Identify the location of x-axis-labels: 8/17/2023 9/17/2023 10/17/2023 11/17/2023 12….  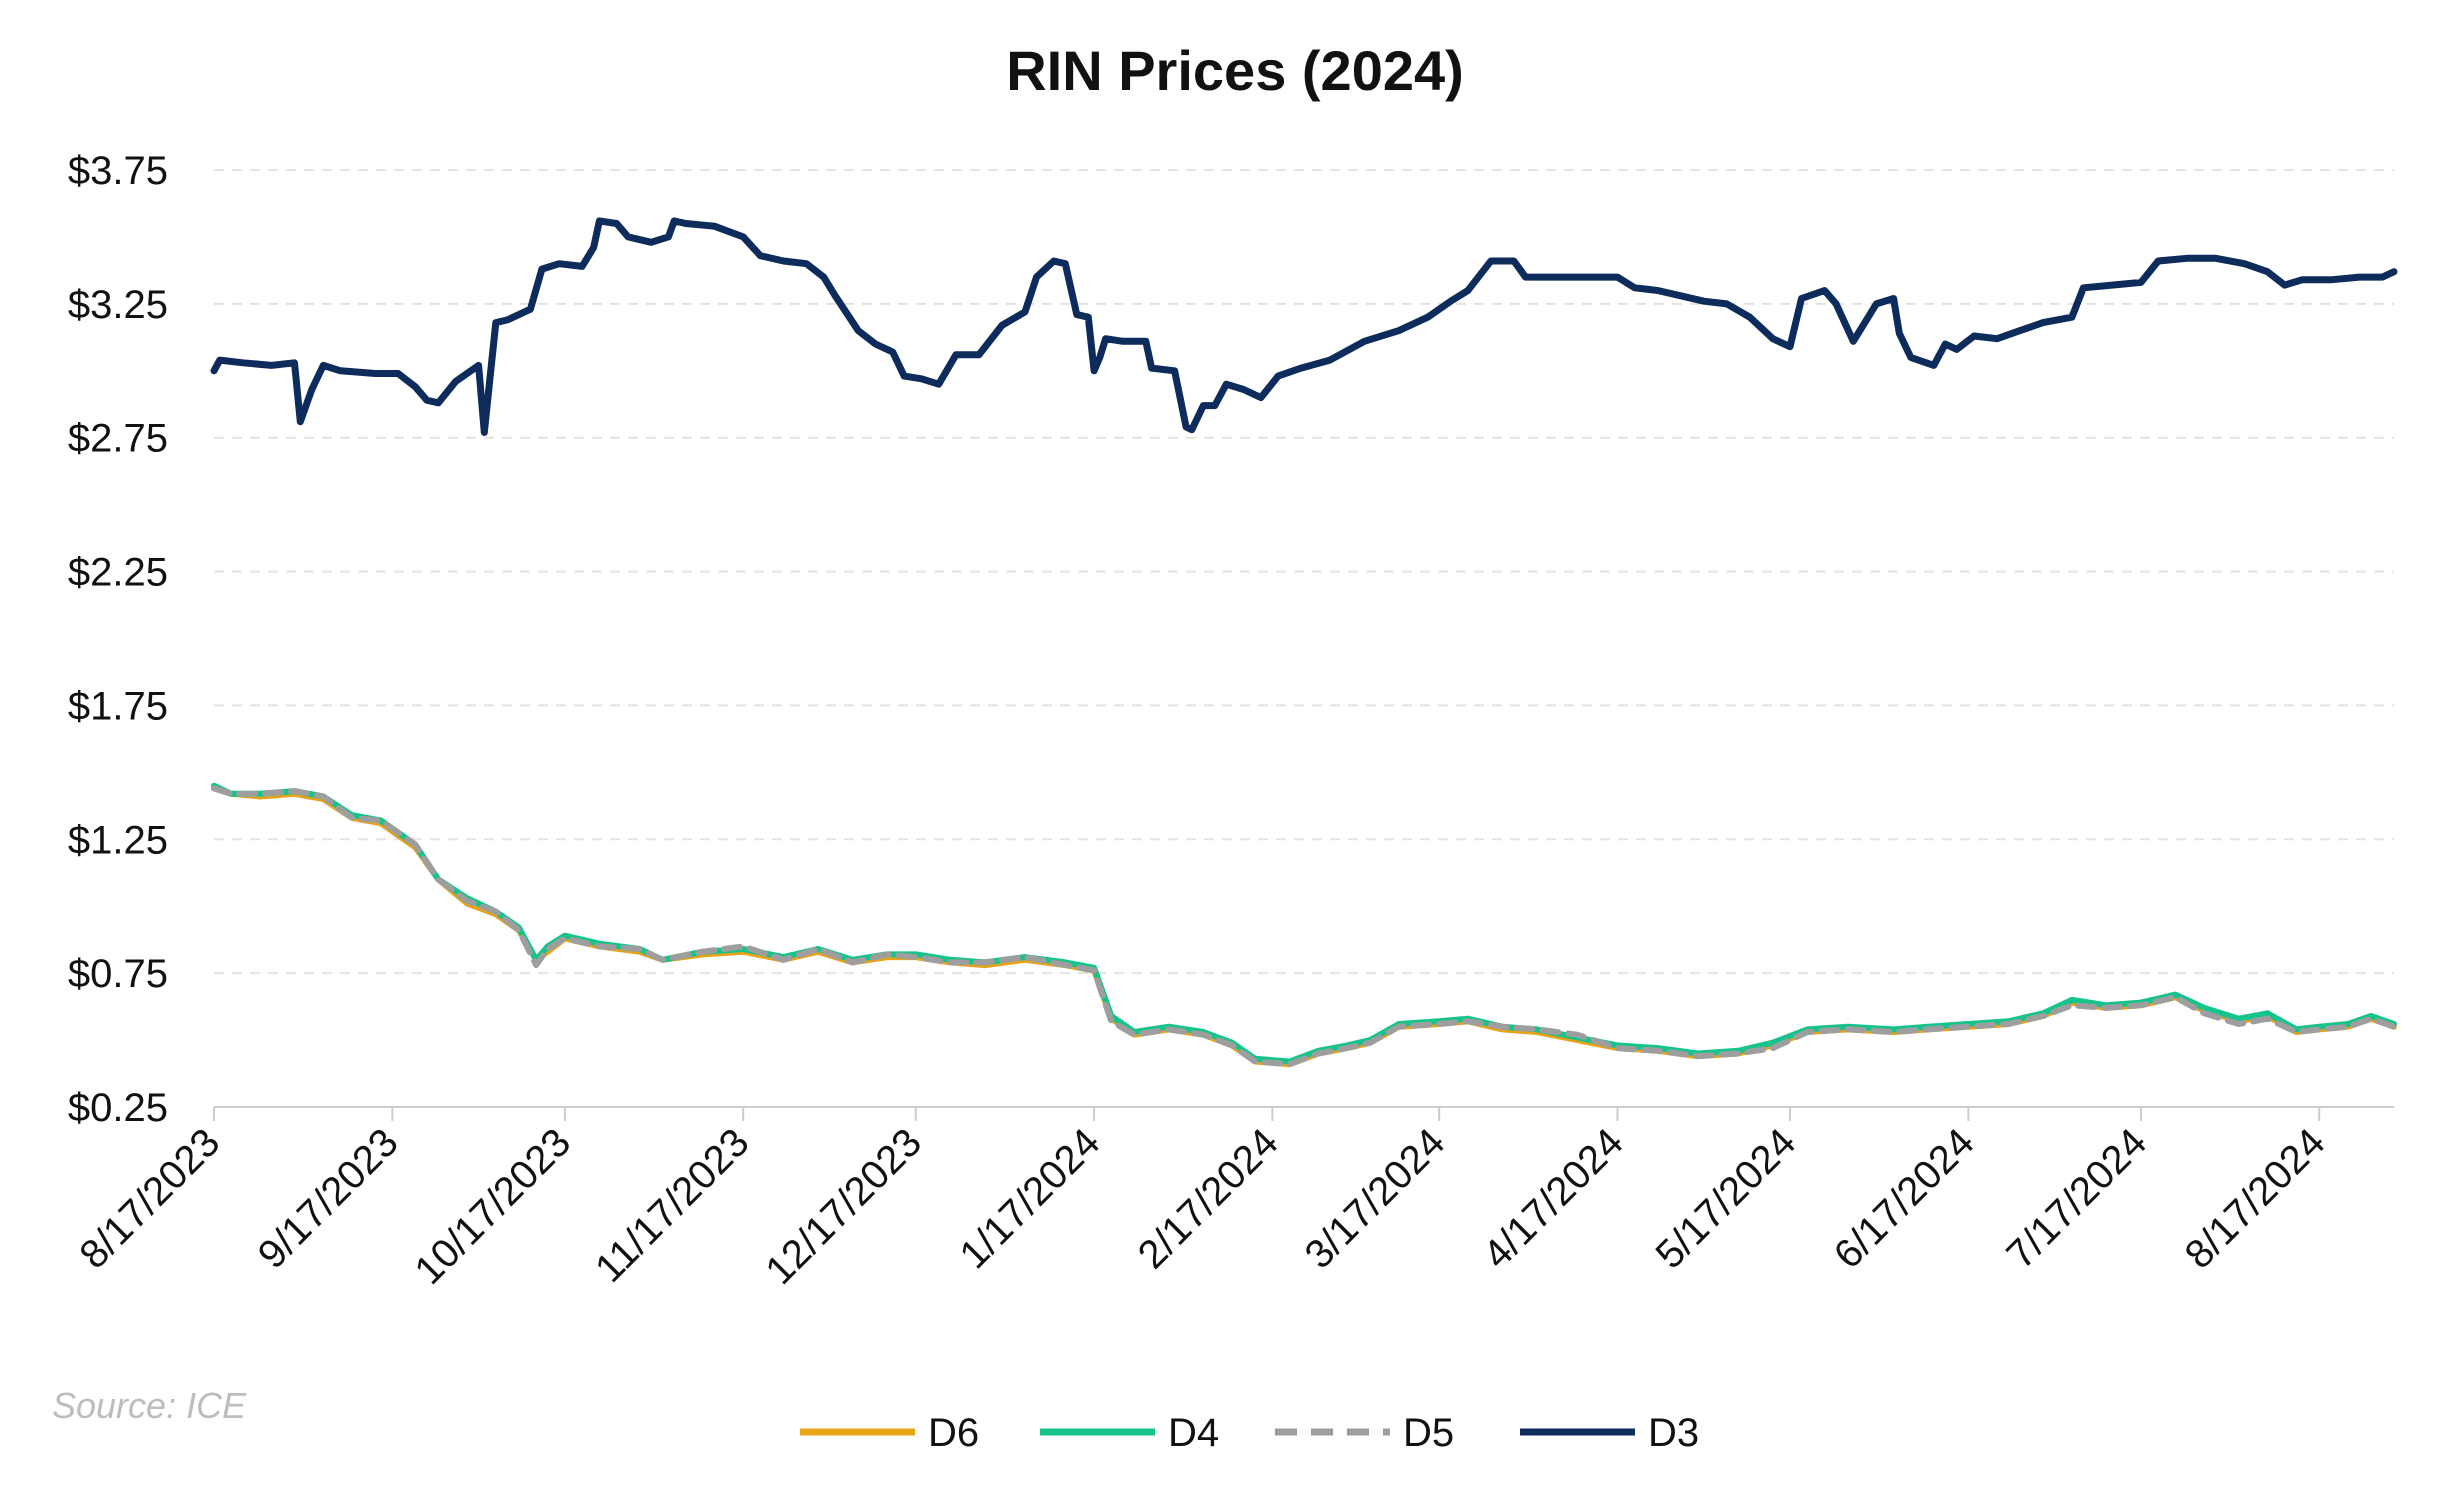
(1202, 1206).